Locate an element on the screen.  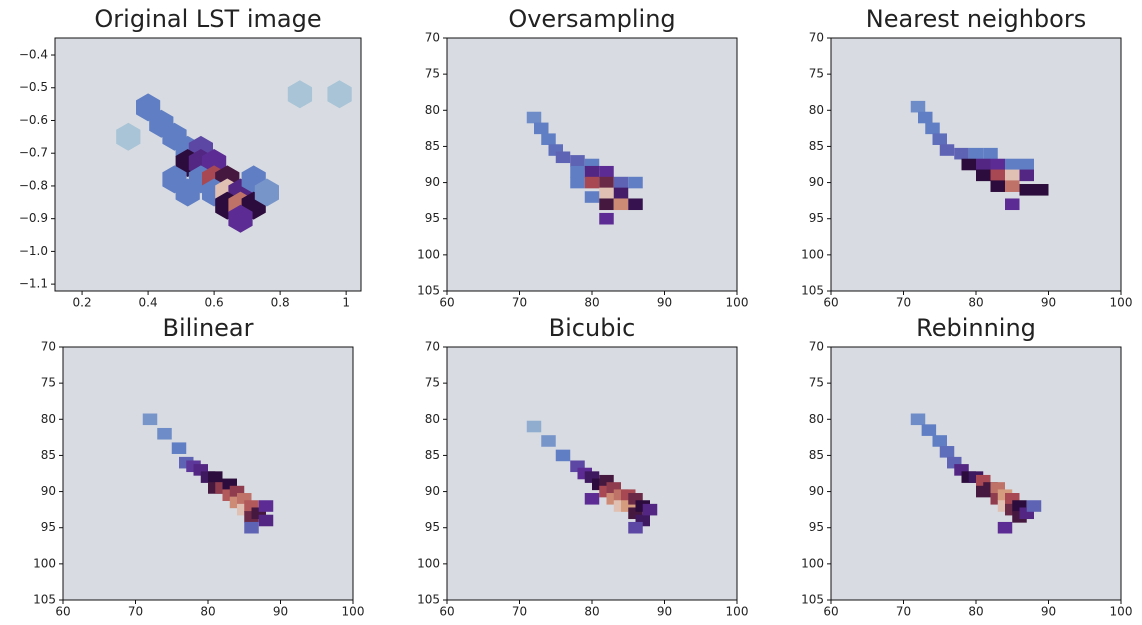
x-tick-label: 100 is located at coordinates (737, 612).